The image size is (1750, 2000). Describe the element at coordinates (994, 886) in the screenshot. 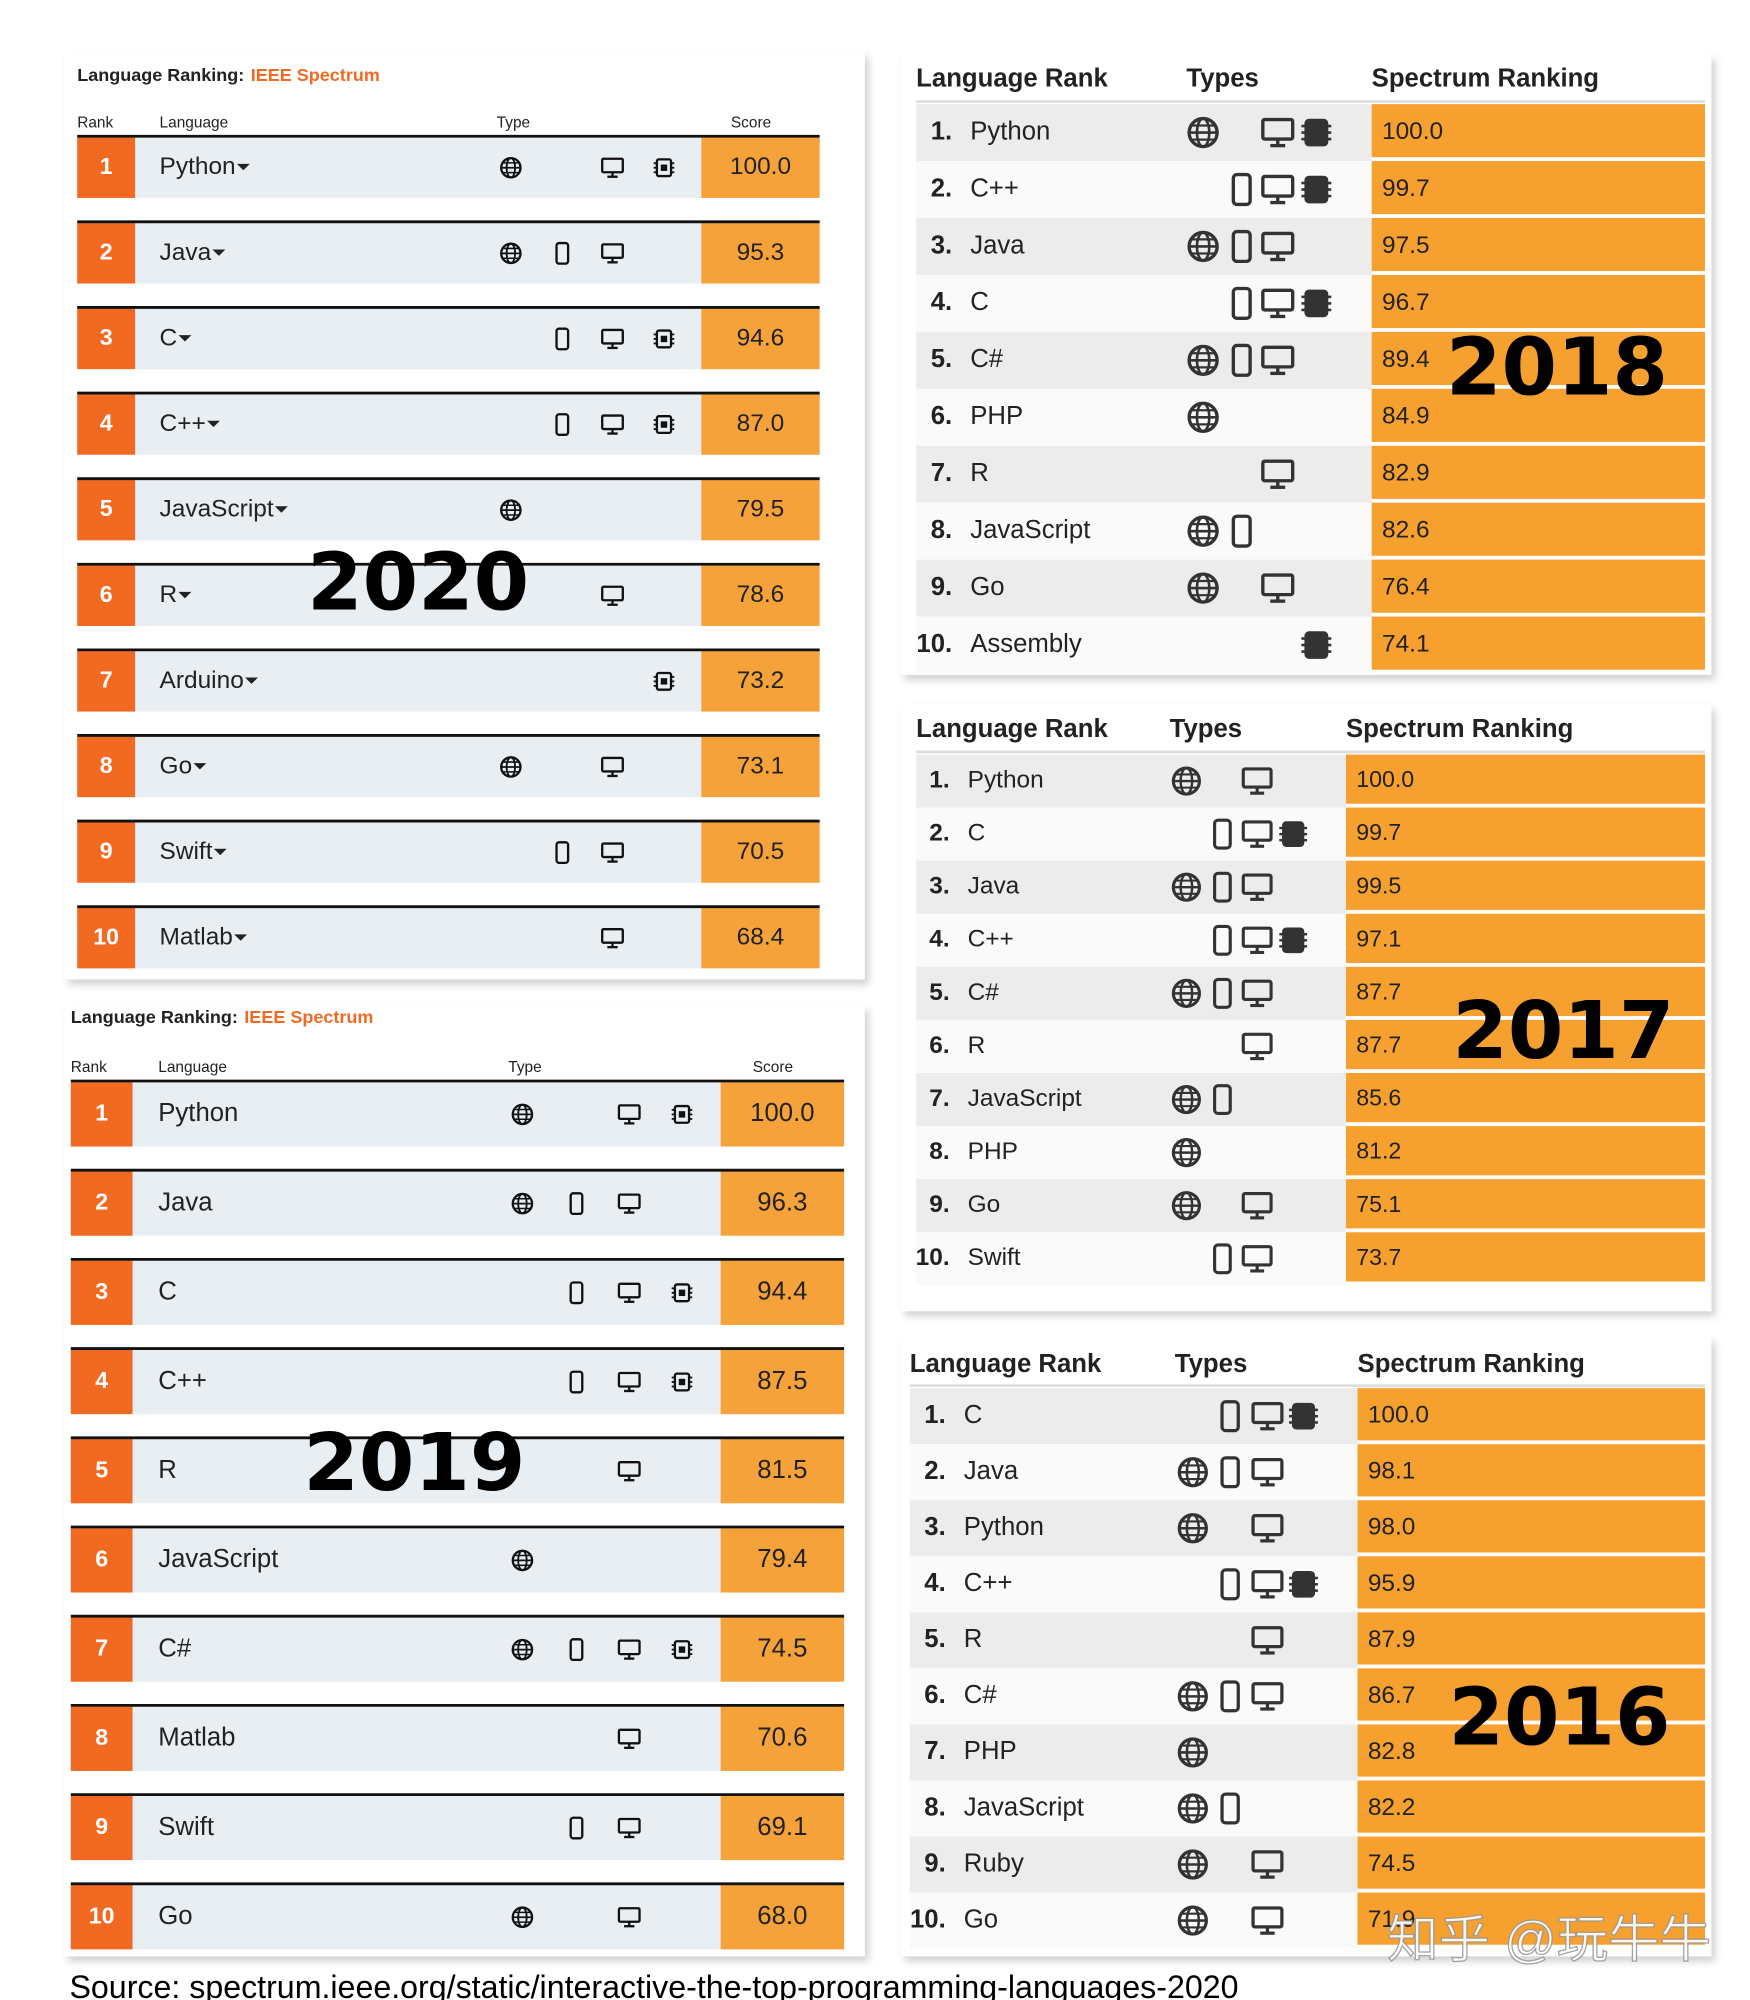

I see `language: Java` at that location.